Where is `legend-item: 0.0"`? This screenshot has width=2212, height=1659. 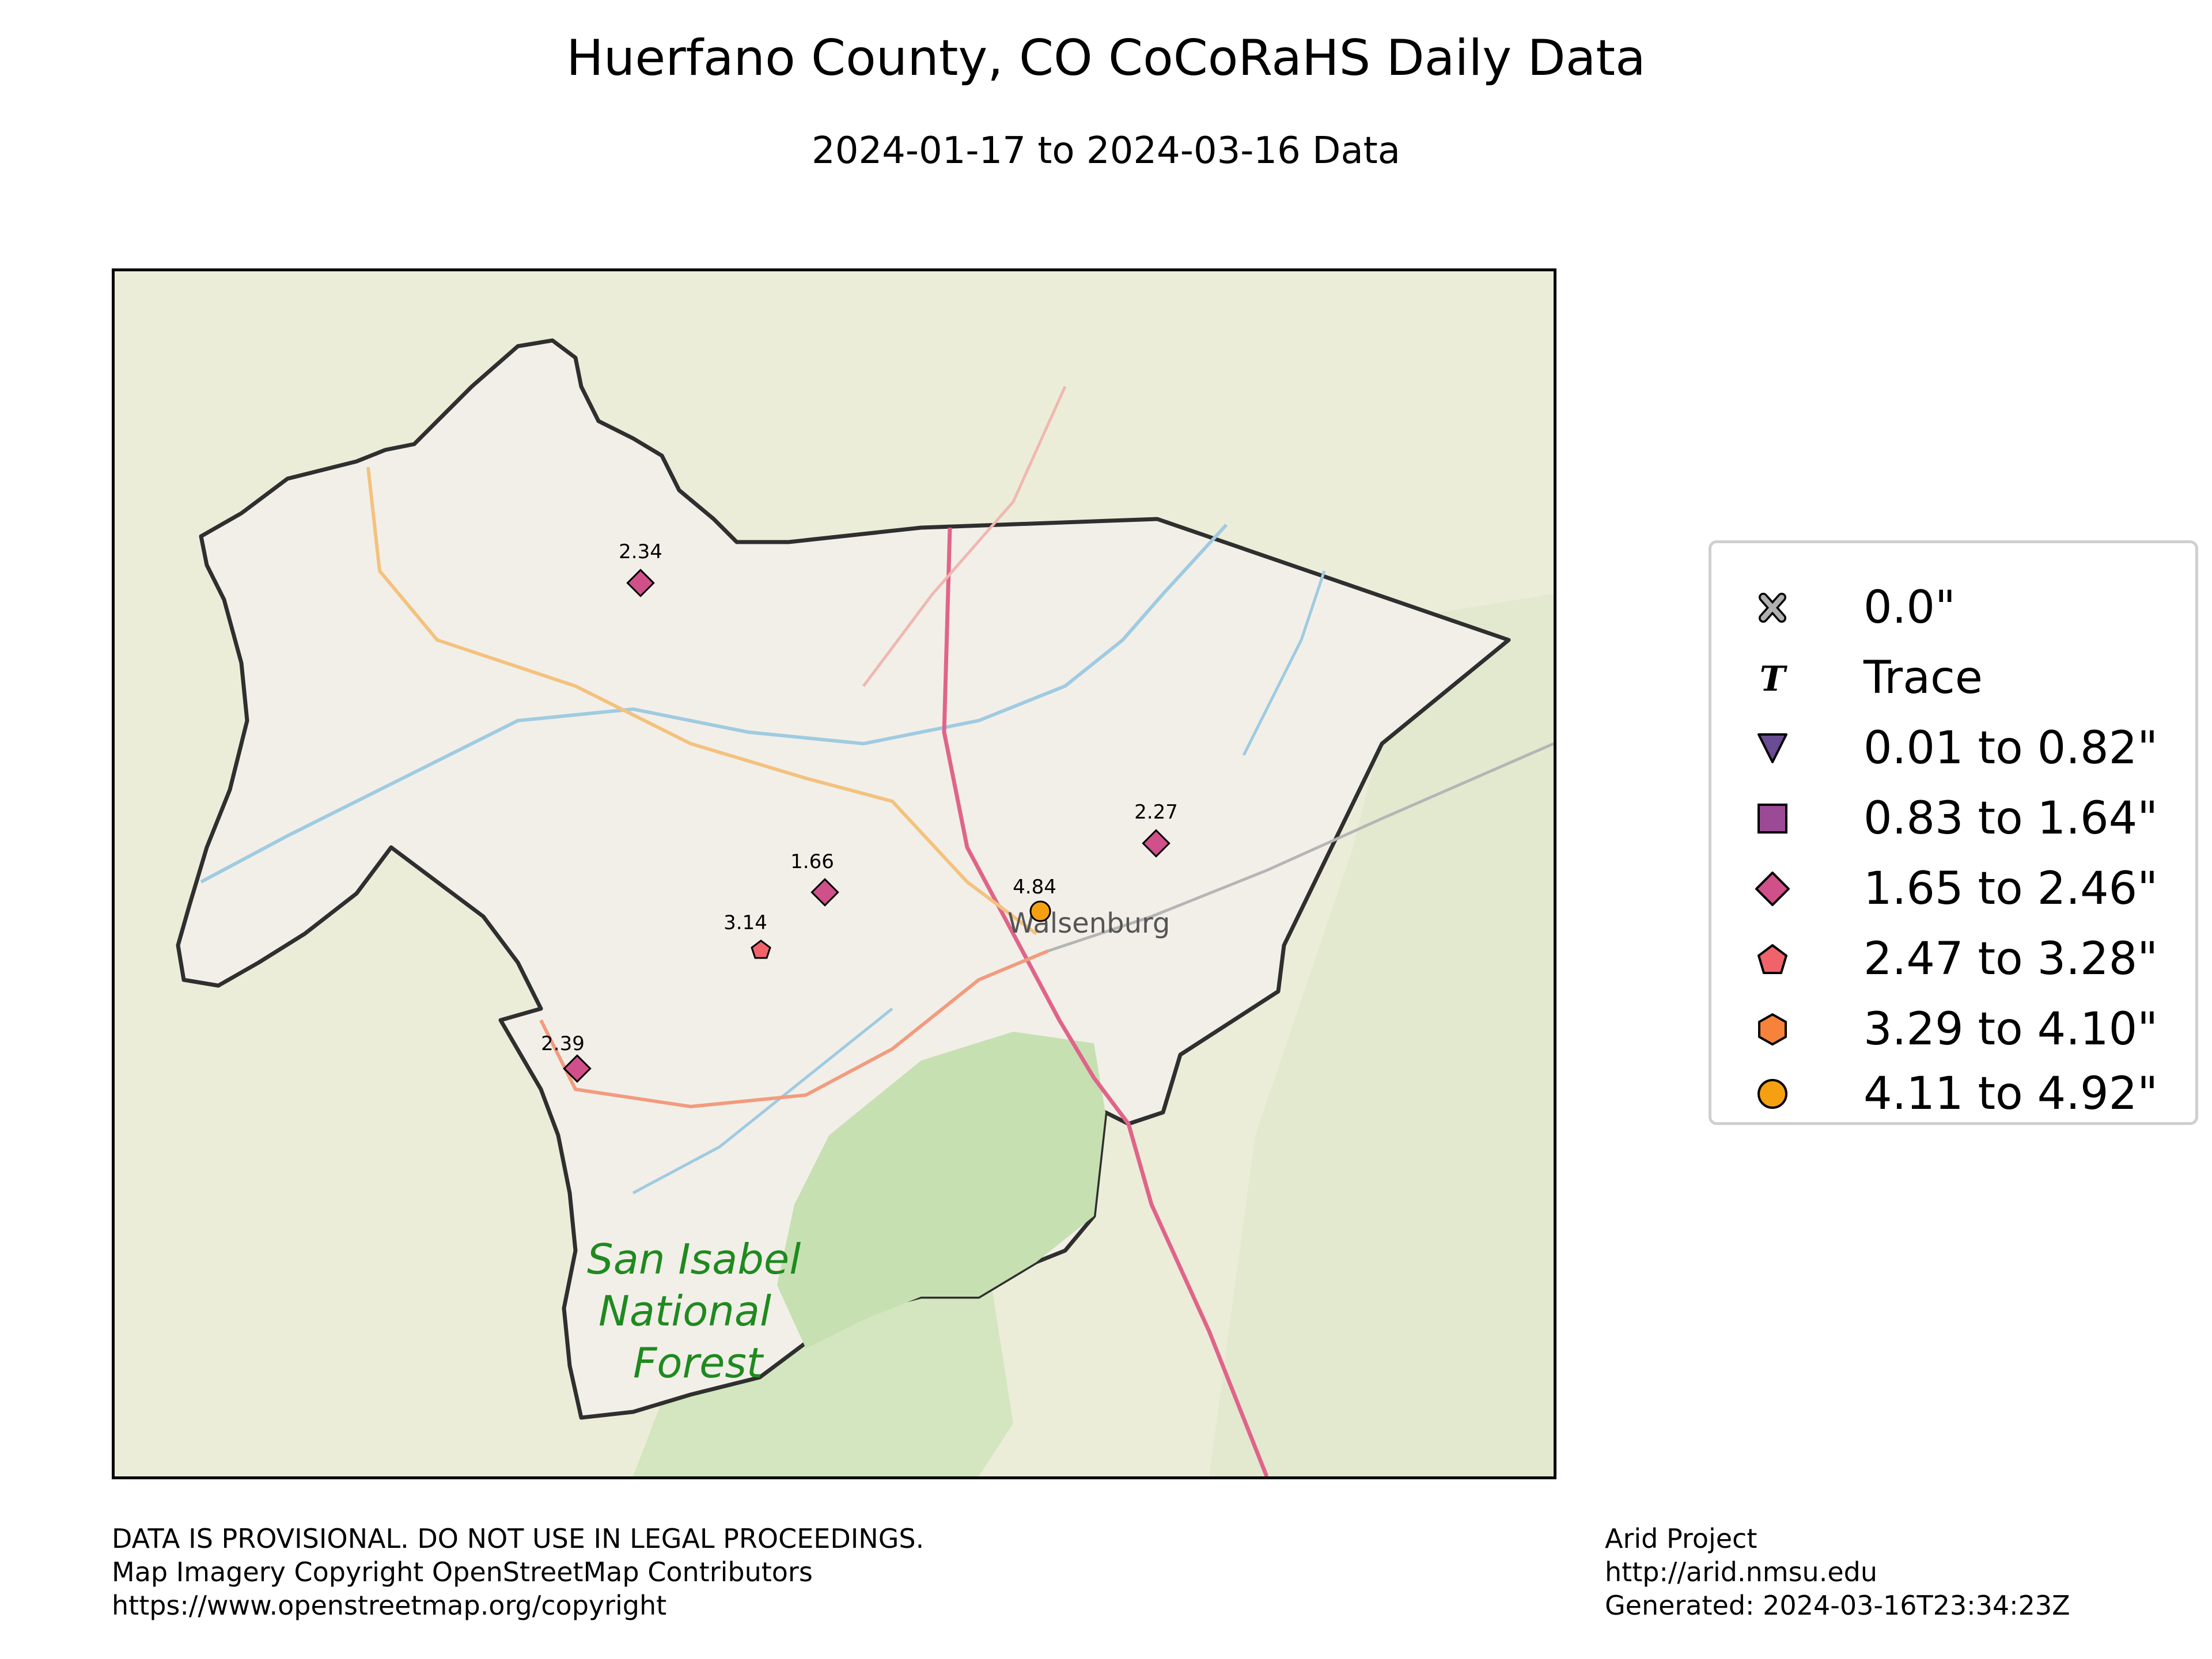 legend-item: 0.0" is located at coordinates (1953, 607).